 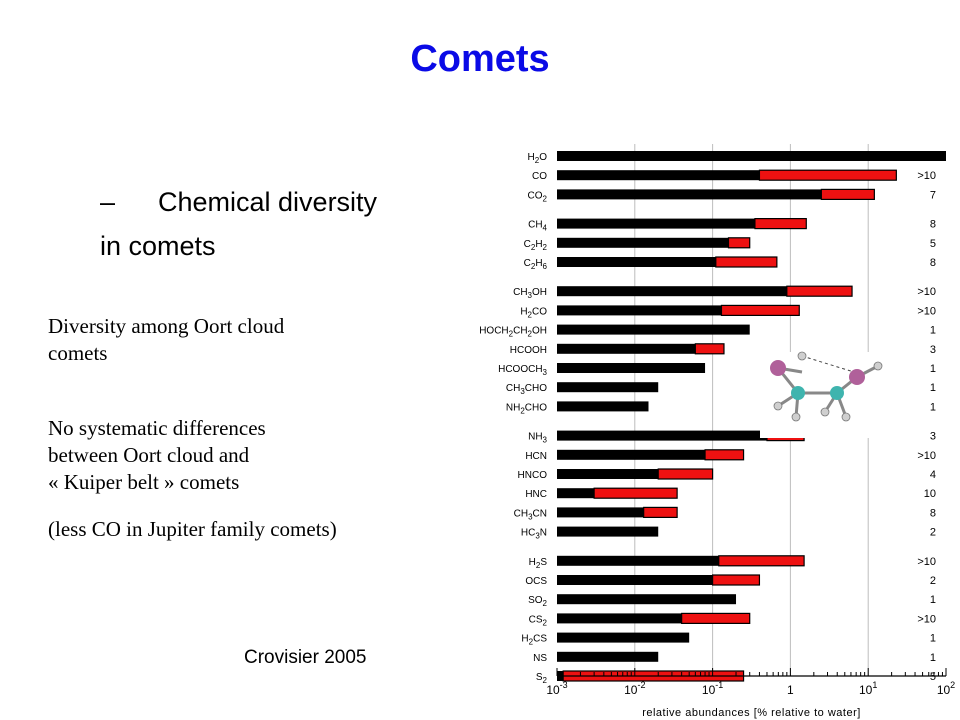 What do you see at coordinates (536, 494) in the screenshot?
I see `molecule-label: HNC` at bounding box center [536, 494].